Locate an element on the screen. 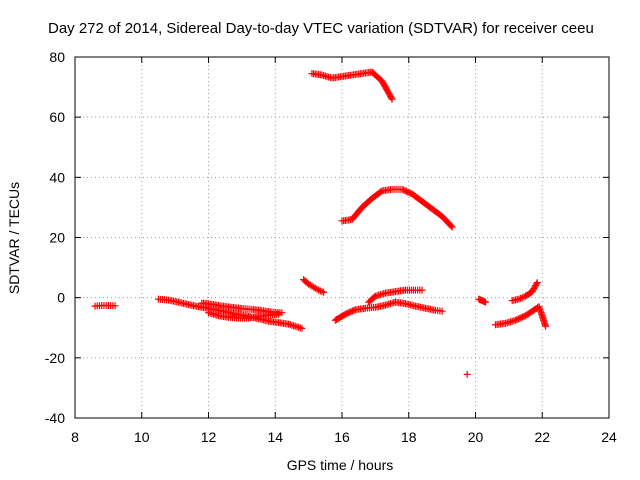 This screenshot has width=640, height=480. y-tick-label: 60 is located at coordinates (57, 117).